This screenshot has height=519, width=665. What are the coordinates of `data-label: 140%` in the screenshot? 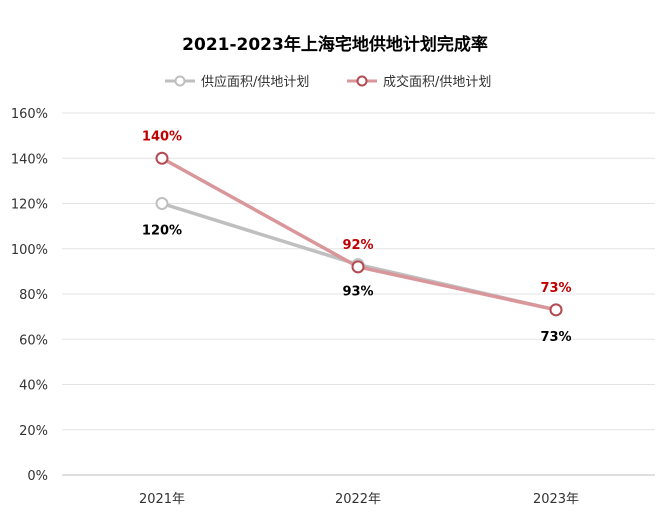 It's located at (162, 136).